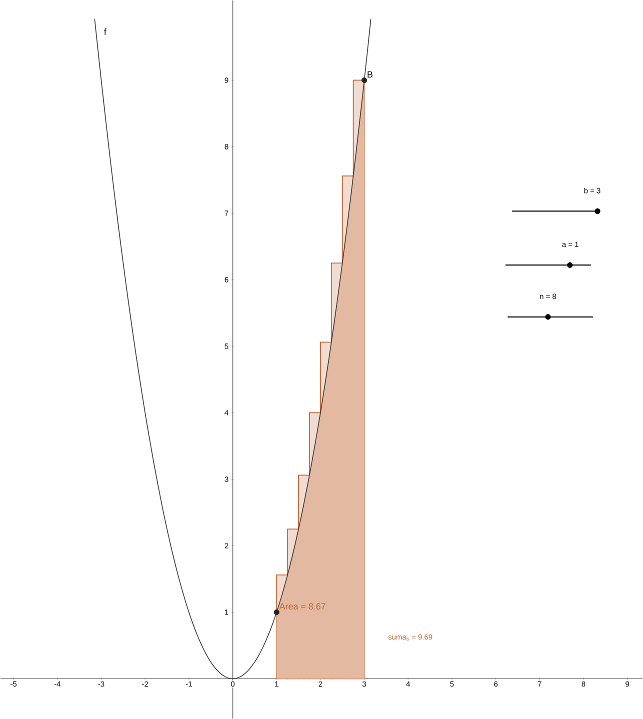 Image resolution: width=643 pixels, height=719 pixels. I want to click on annotation: B, so click(370, 74).